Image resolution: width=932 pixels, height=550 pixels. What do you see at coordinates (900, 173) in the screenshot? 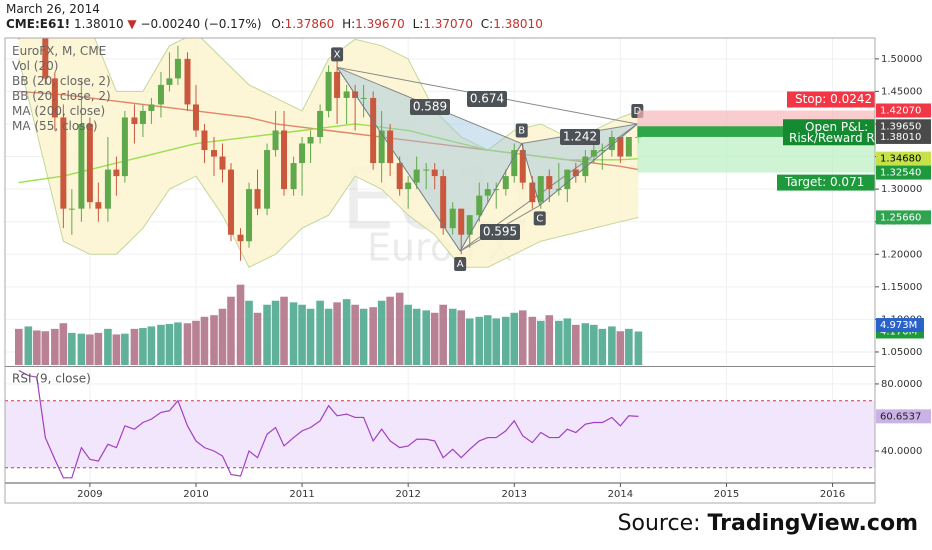
I see `price-label: 1.32540` at bounding box center [900, 173].